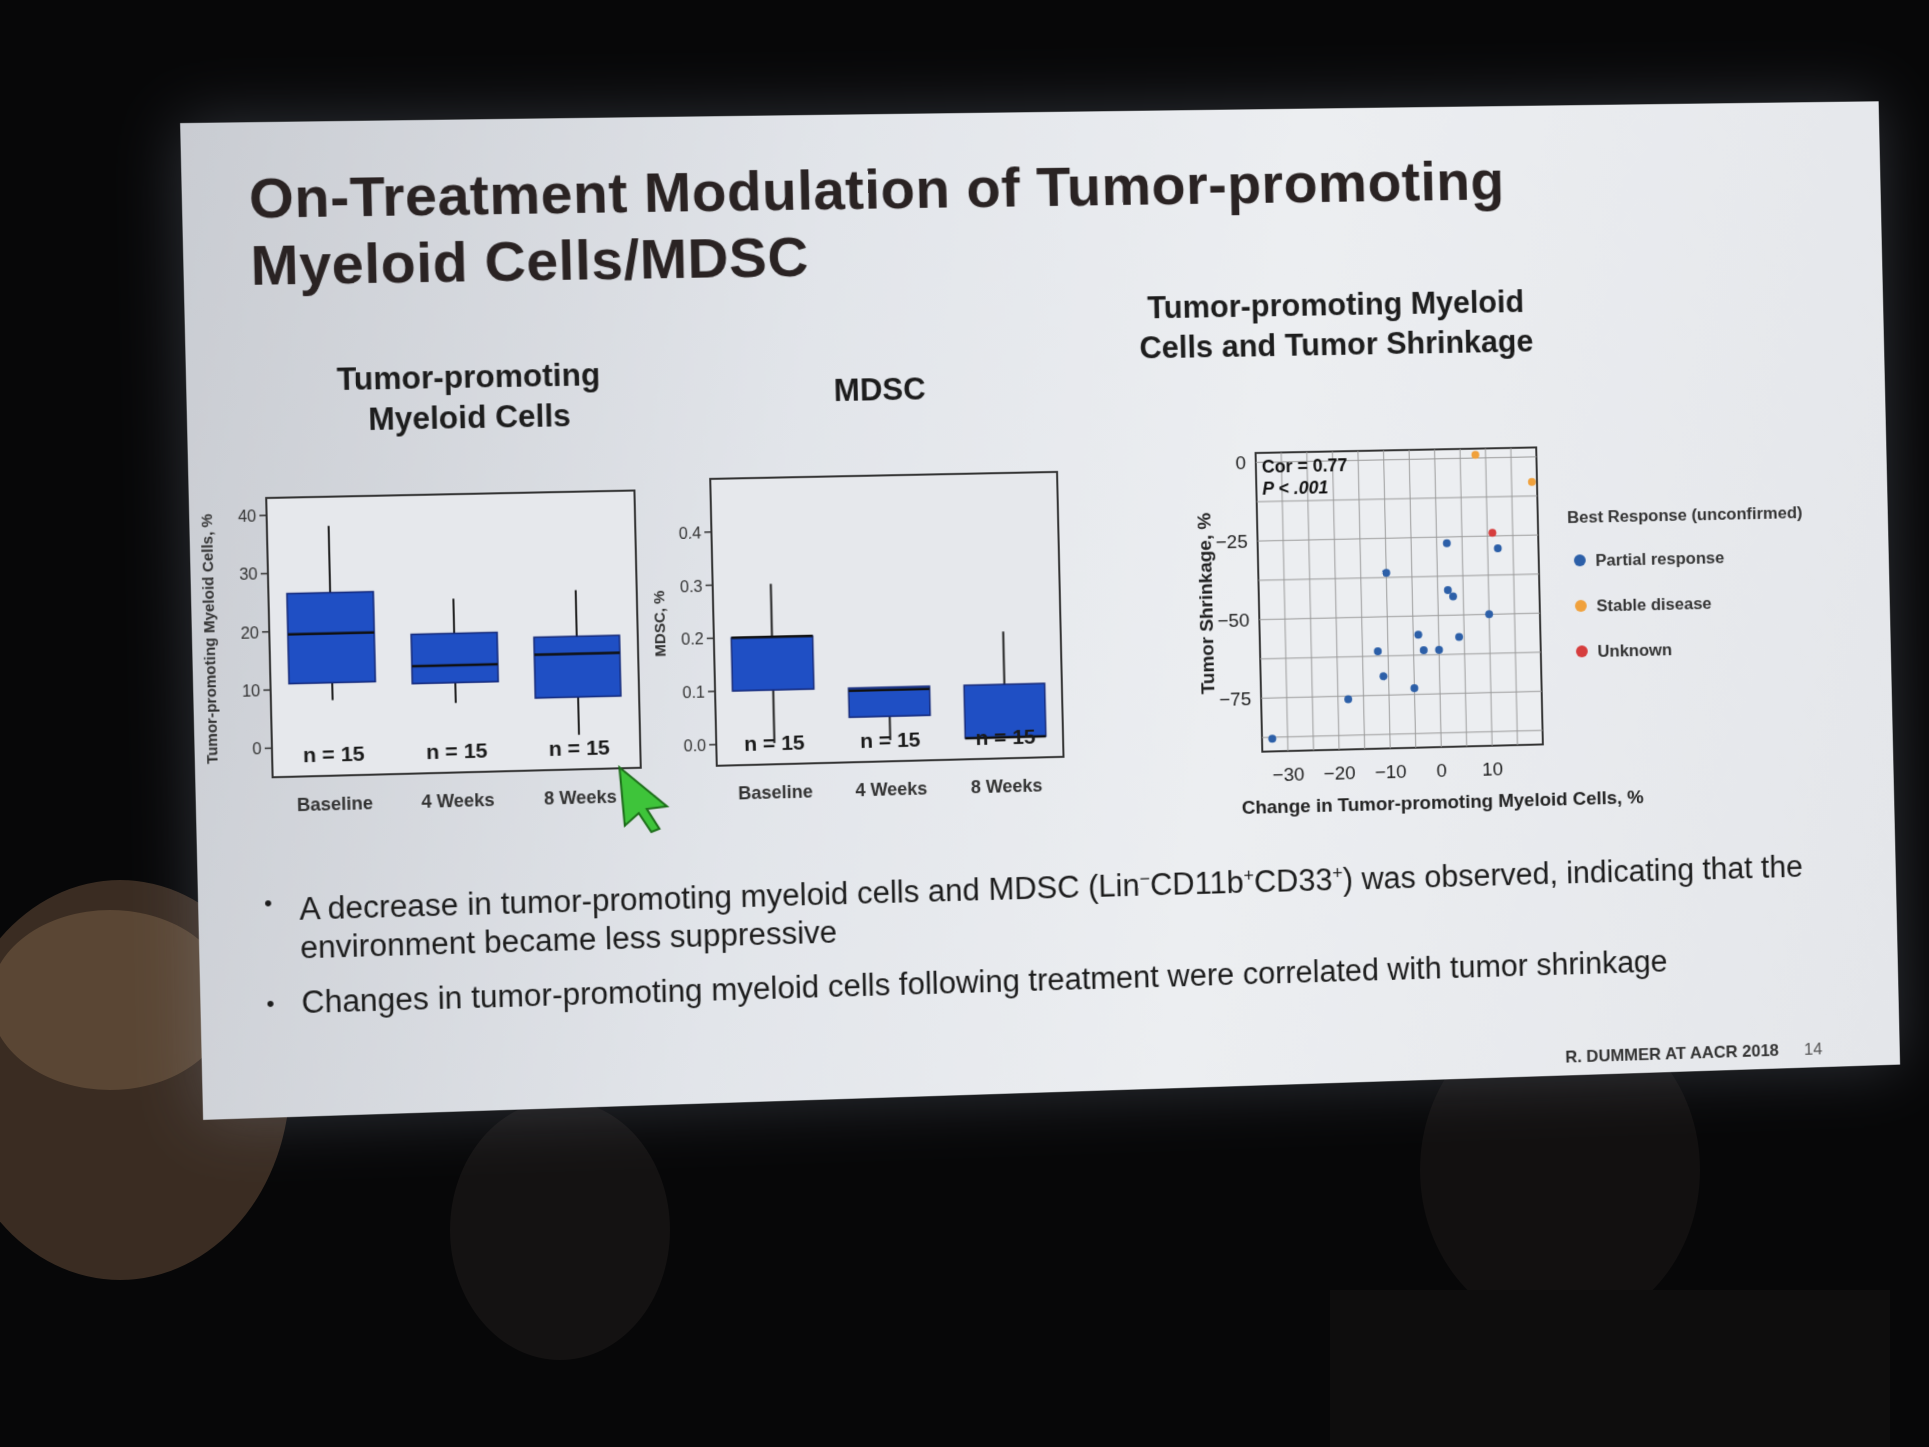 The height and width of the screenshot is (1447, 1929). What do you see at coordinates (1610, 1368) in the screenshot?
I see `audience-shoulders-right` at bounding box center [1610, 1368].